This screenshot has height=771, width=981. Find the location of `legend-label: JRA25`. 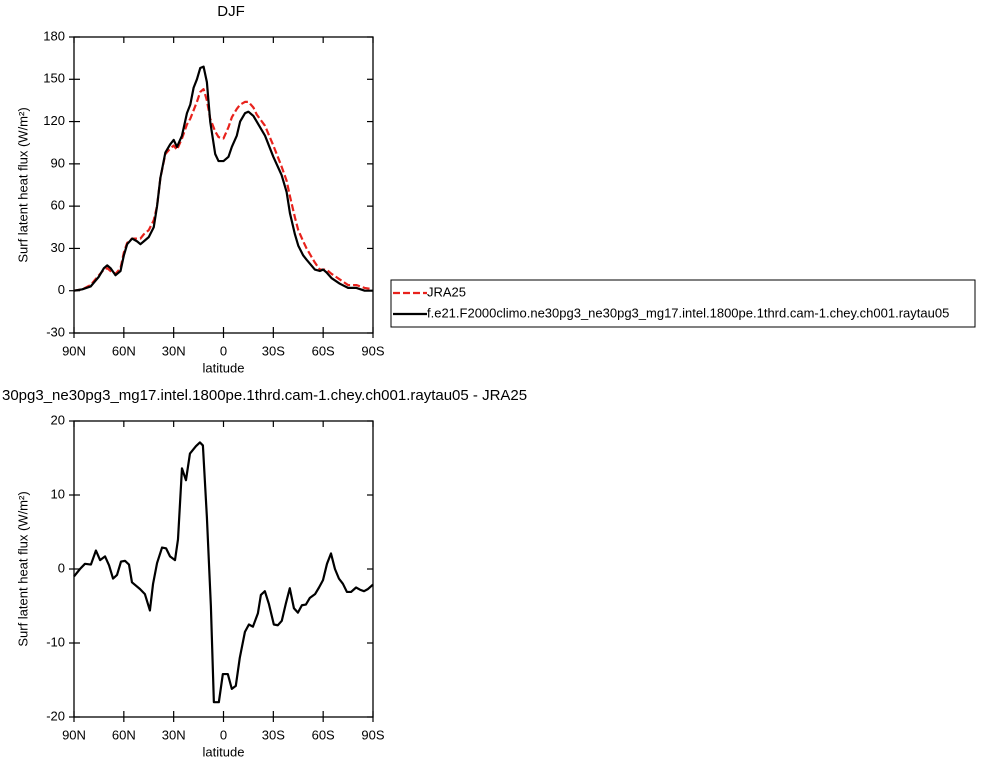

legend-label: JRA25 is located at coordinates (446, 291).